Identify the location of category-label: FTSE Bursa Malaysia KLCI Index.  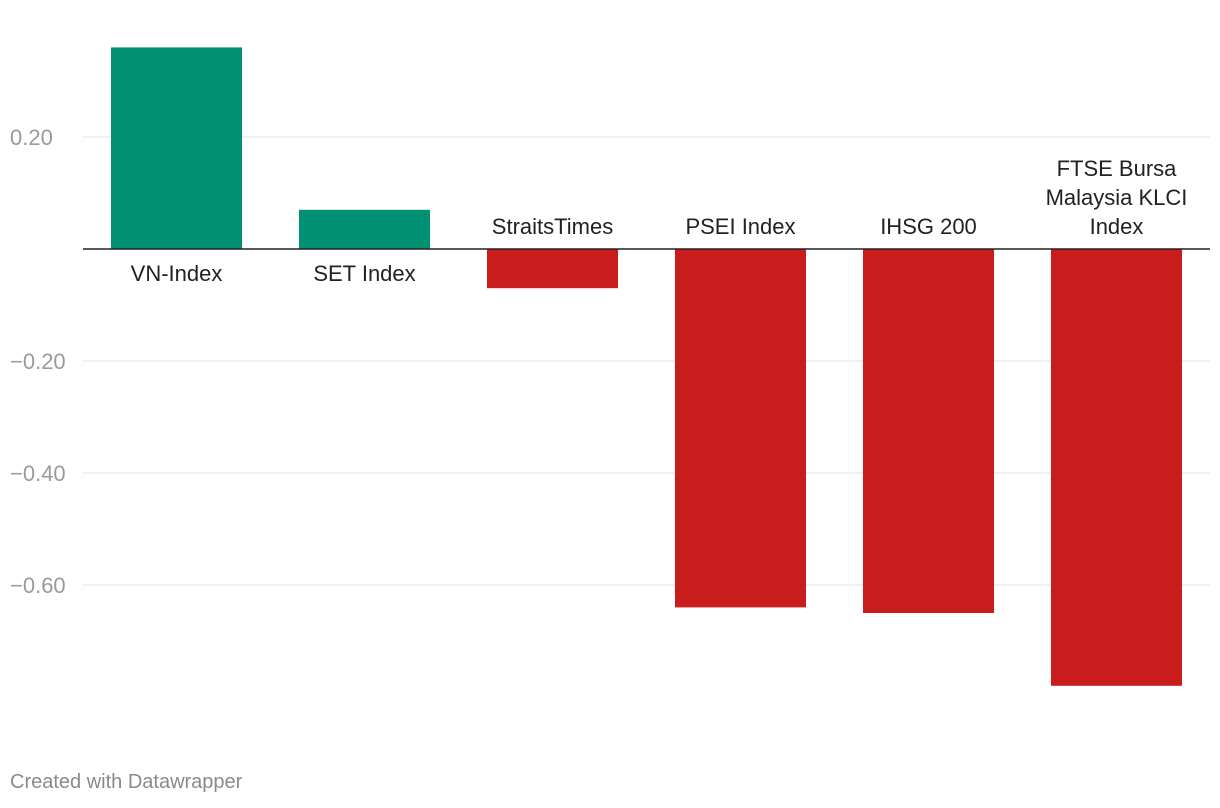
(1117, 197).